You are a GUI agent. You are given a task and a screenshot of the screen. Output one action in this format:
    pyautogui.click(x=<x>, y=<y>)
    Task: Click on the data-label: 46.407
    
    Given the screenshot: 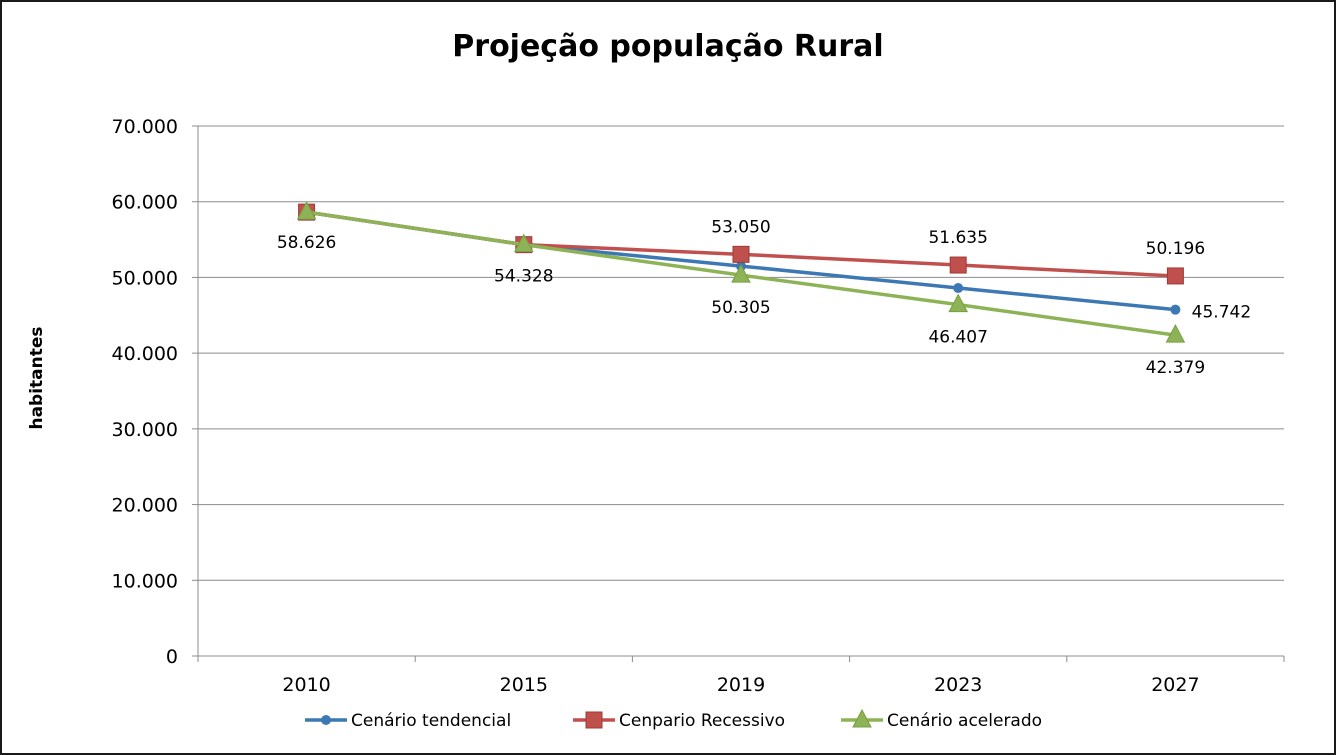 What is the action you would take?
    pyautogui.click(x=957, y=338)
    